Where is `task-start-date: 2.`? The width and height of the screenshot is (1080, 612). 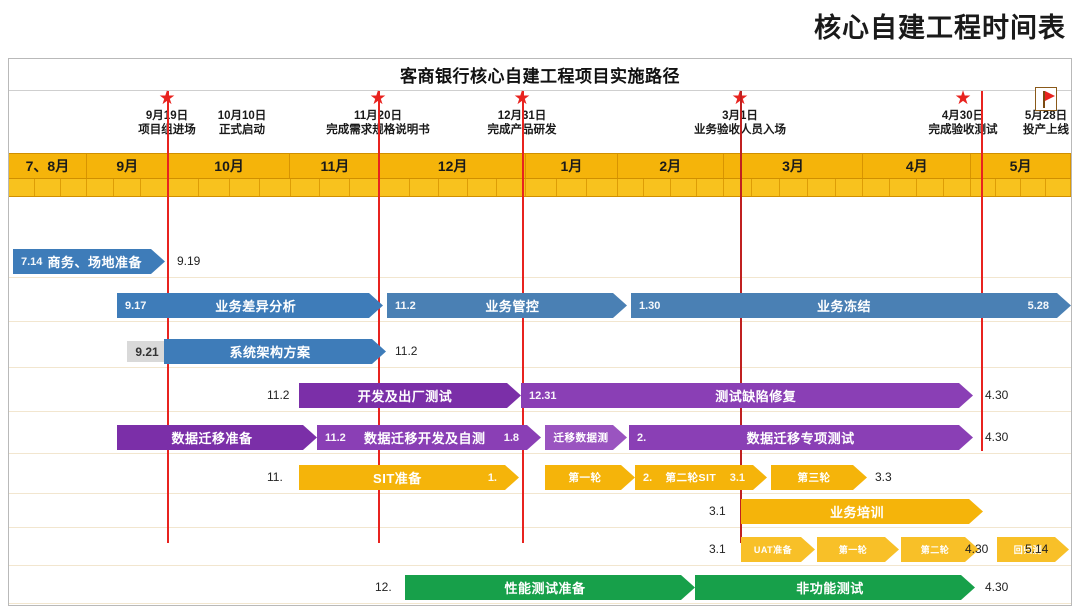 task-start-date: 2. is located at coordinates (642, 437).